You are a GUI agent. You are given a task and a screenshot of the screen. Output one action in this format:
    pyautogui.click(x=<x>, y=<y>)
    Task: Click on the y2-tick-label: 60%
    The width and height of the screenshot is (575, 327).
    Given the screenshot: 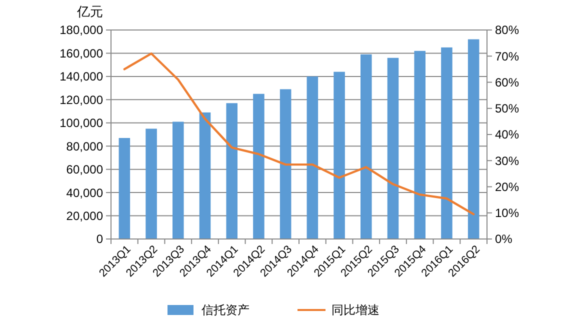 What is the action you would take?
    pyautogui.click(x=507, y=82)
    